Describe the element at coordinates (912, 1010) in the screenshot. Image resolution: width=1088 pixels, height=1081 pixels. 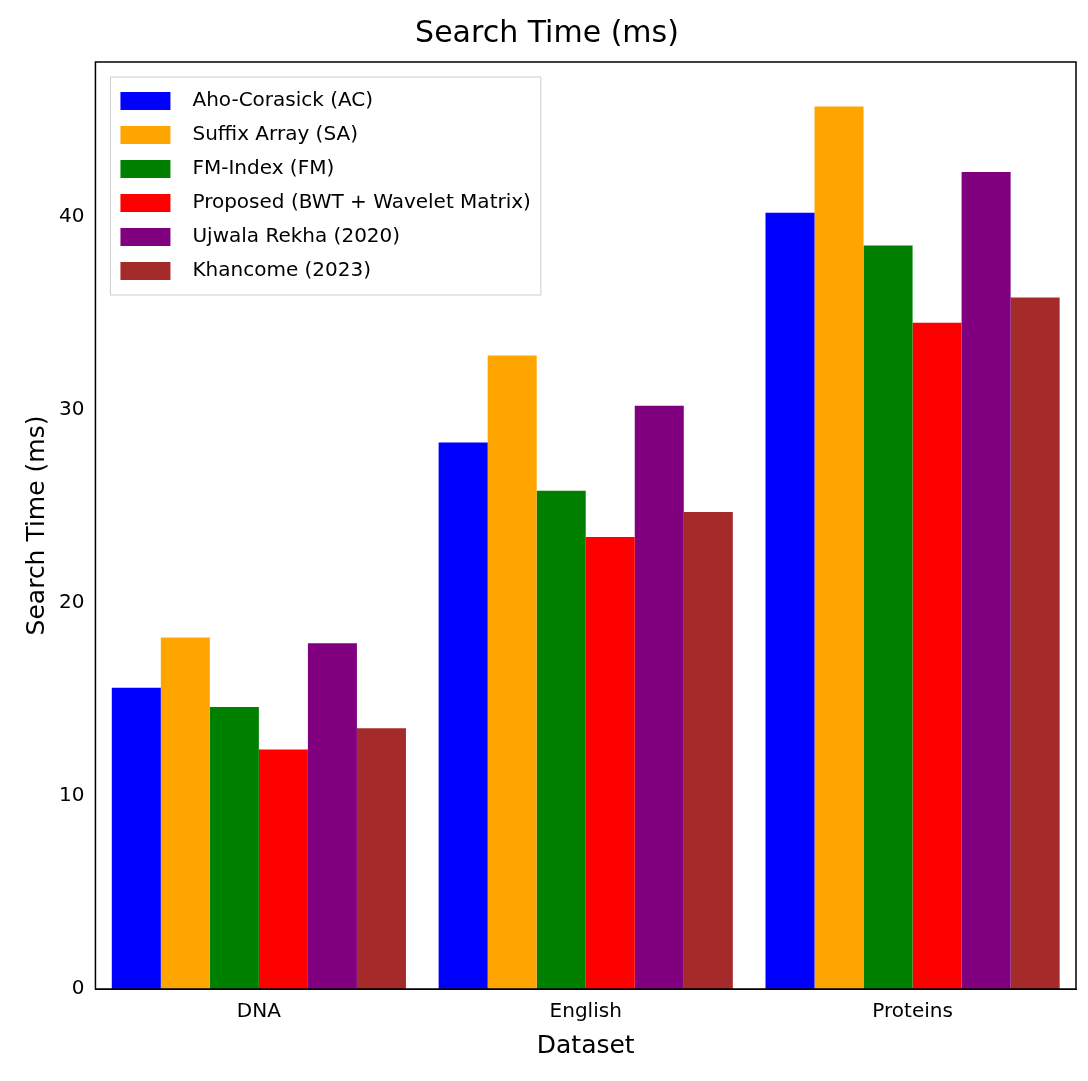
I see `x-tick-label: Proteins` at that location.